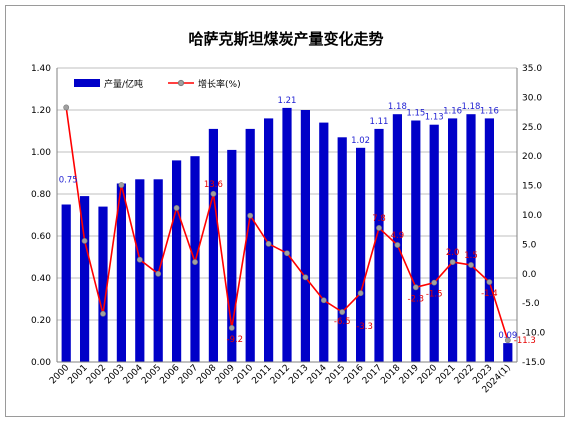 The height and width of the screenshot is (423, 572). I want to click on growth-value-label: -1.4, so click(489, 294).